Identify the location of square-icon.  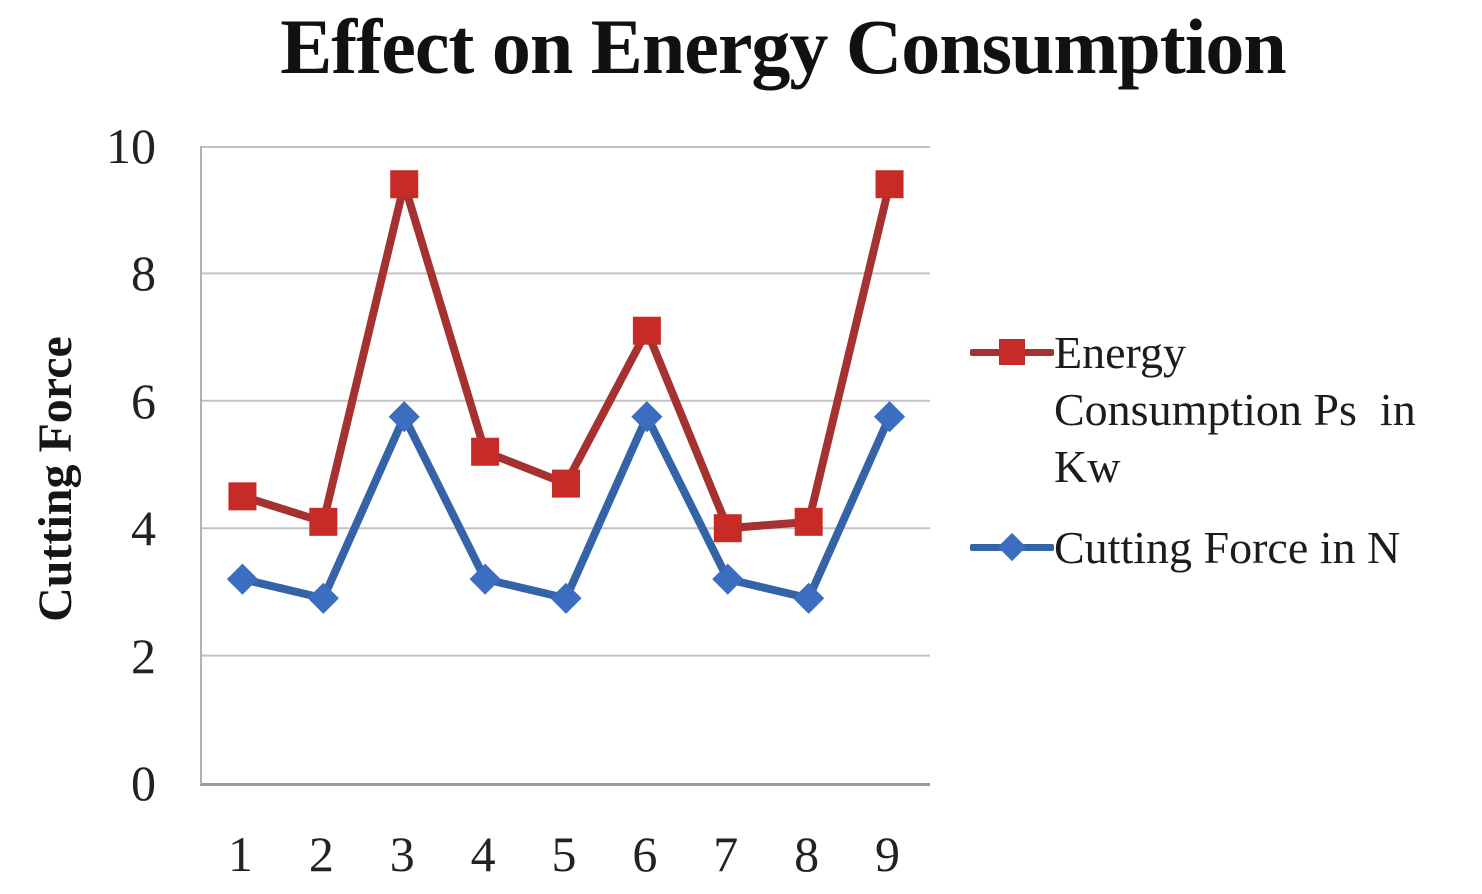
(1012, 352).